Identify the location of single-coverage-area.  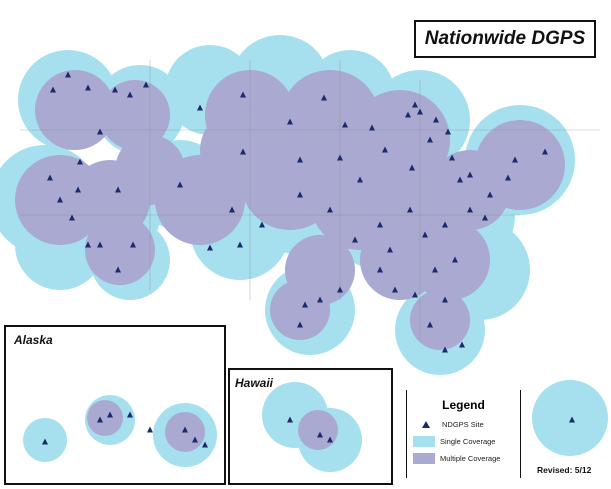
(570, 418).